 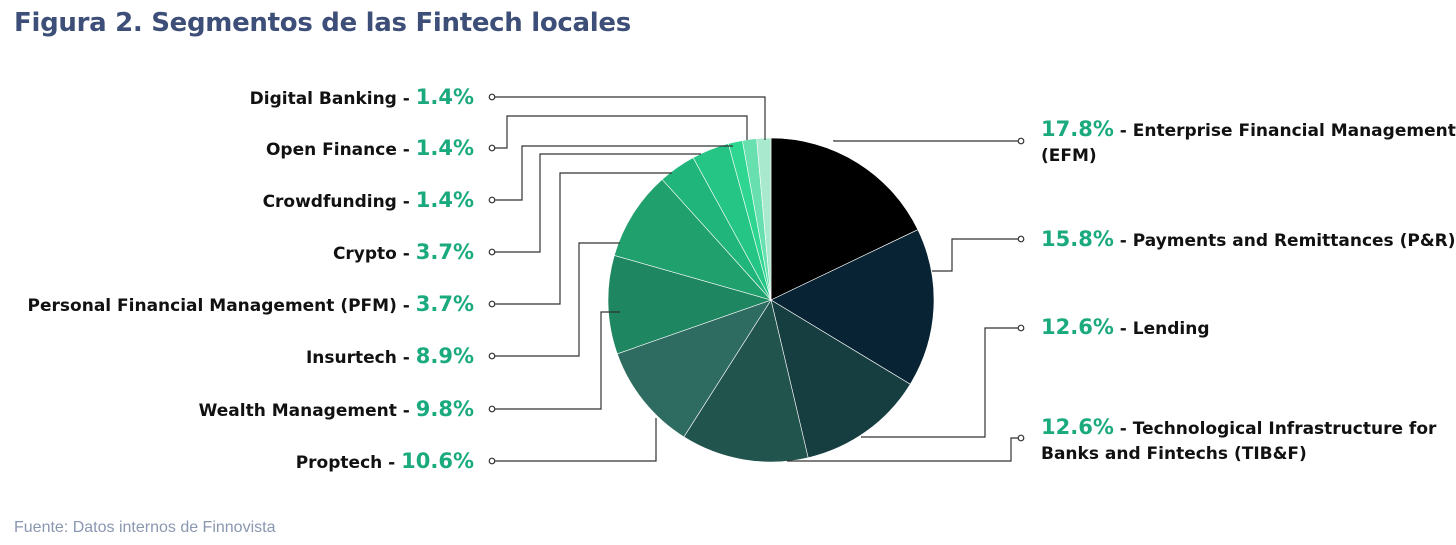 What do you see at coordinates (1021, 141) in the screenshot?
I see `leader-dot-enterprise-financial-management-efm` at bounding box center [1021, 141].